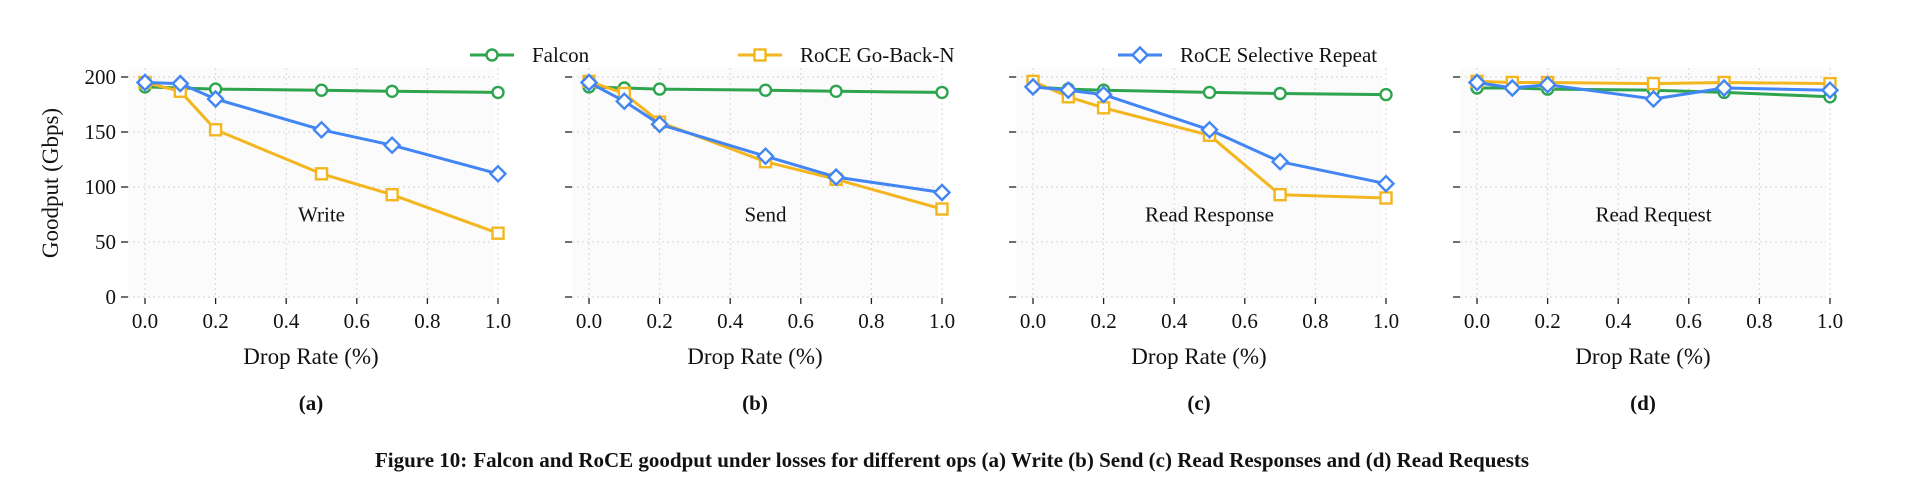 The image size is (1910, 478). What do you see at coordinates (50, 183) in the screenshot?
I see `y-axis-label: Goodput (Gbps)` at bounding box center [50, 183].